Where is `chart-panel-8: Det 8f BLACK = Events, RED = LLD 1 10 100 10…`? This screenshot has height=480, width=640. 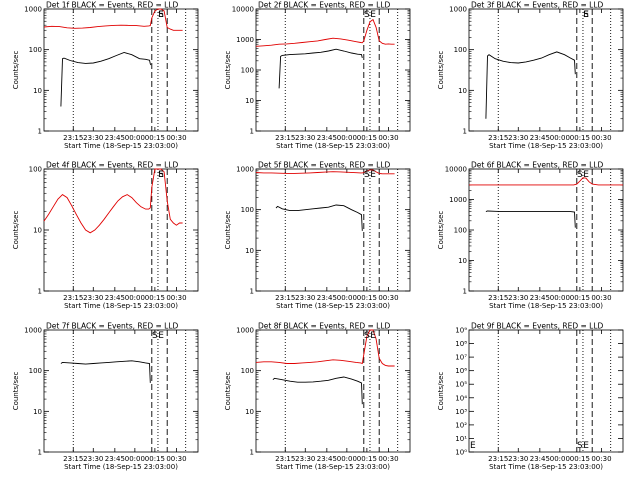
chart-panel-8: Det 8f BLACK = Events, RED = LLD 1 10 100 10… is located at coordinates (317, 396).